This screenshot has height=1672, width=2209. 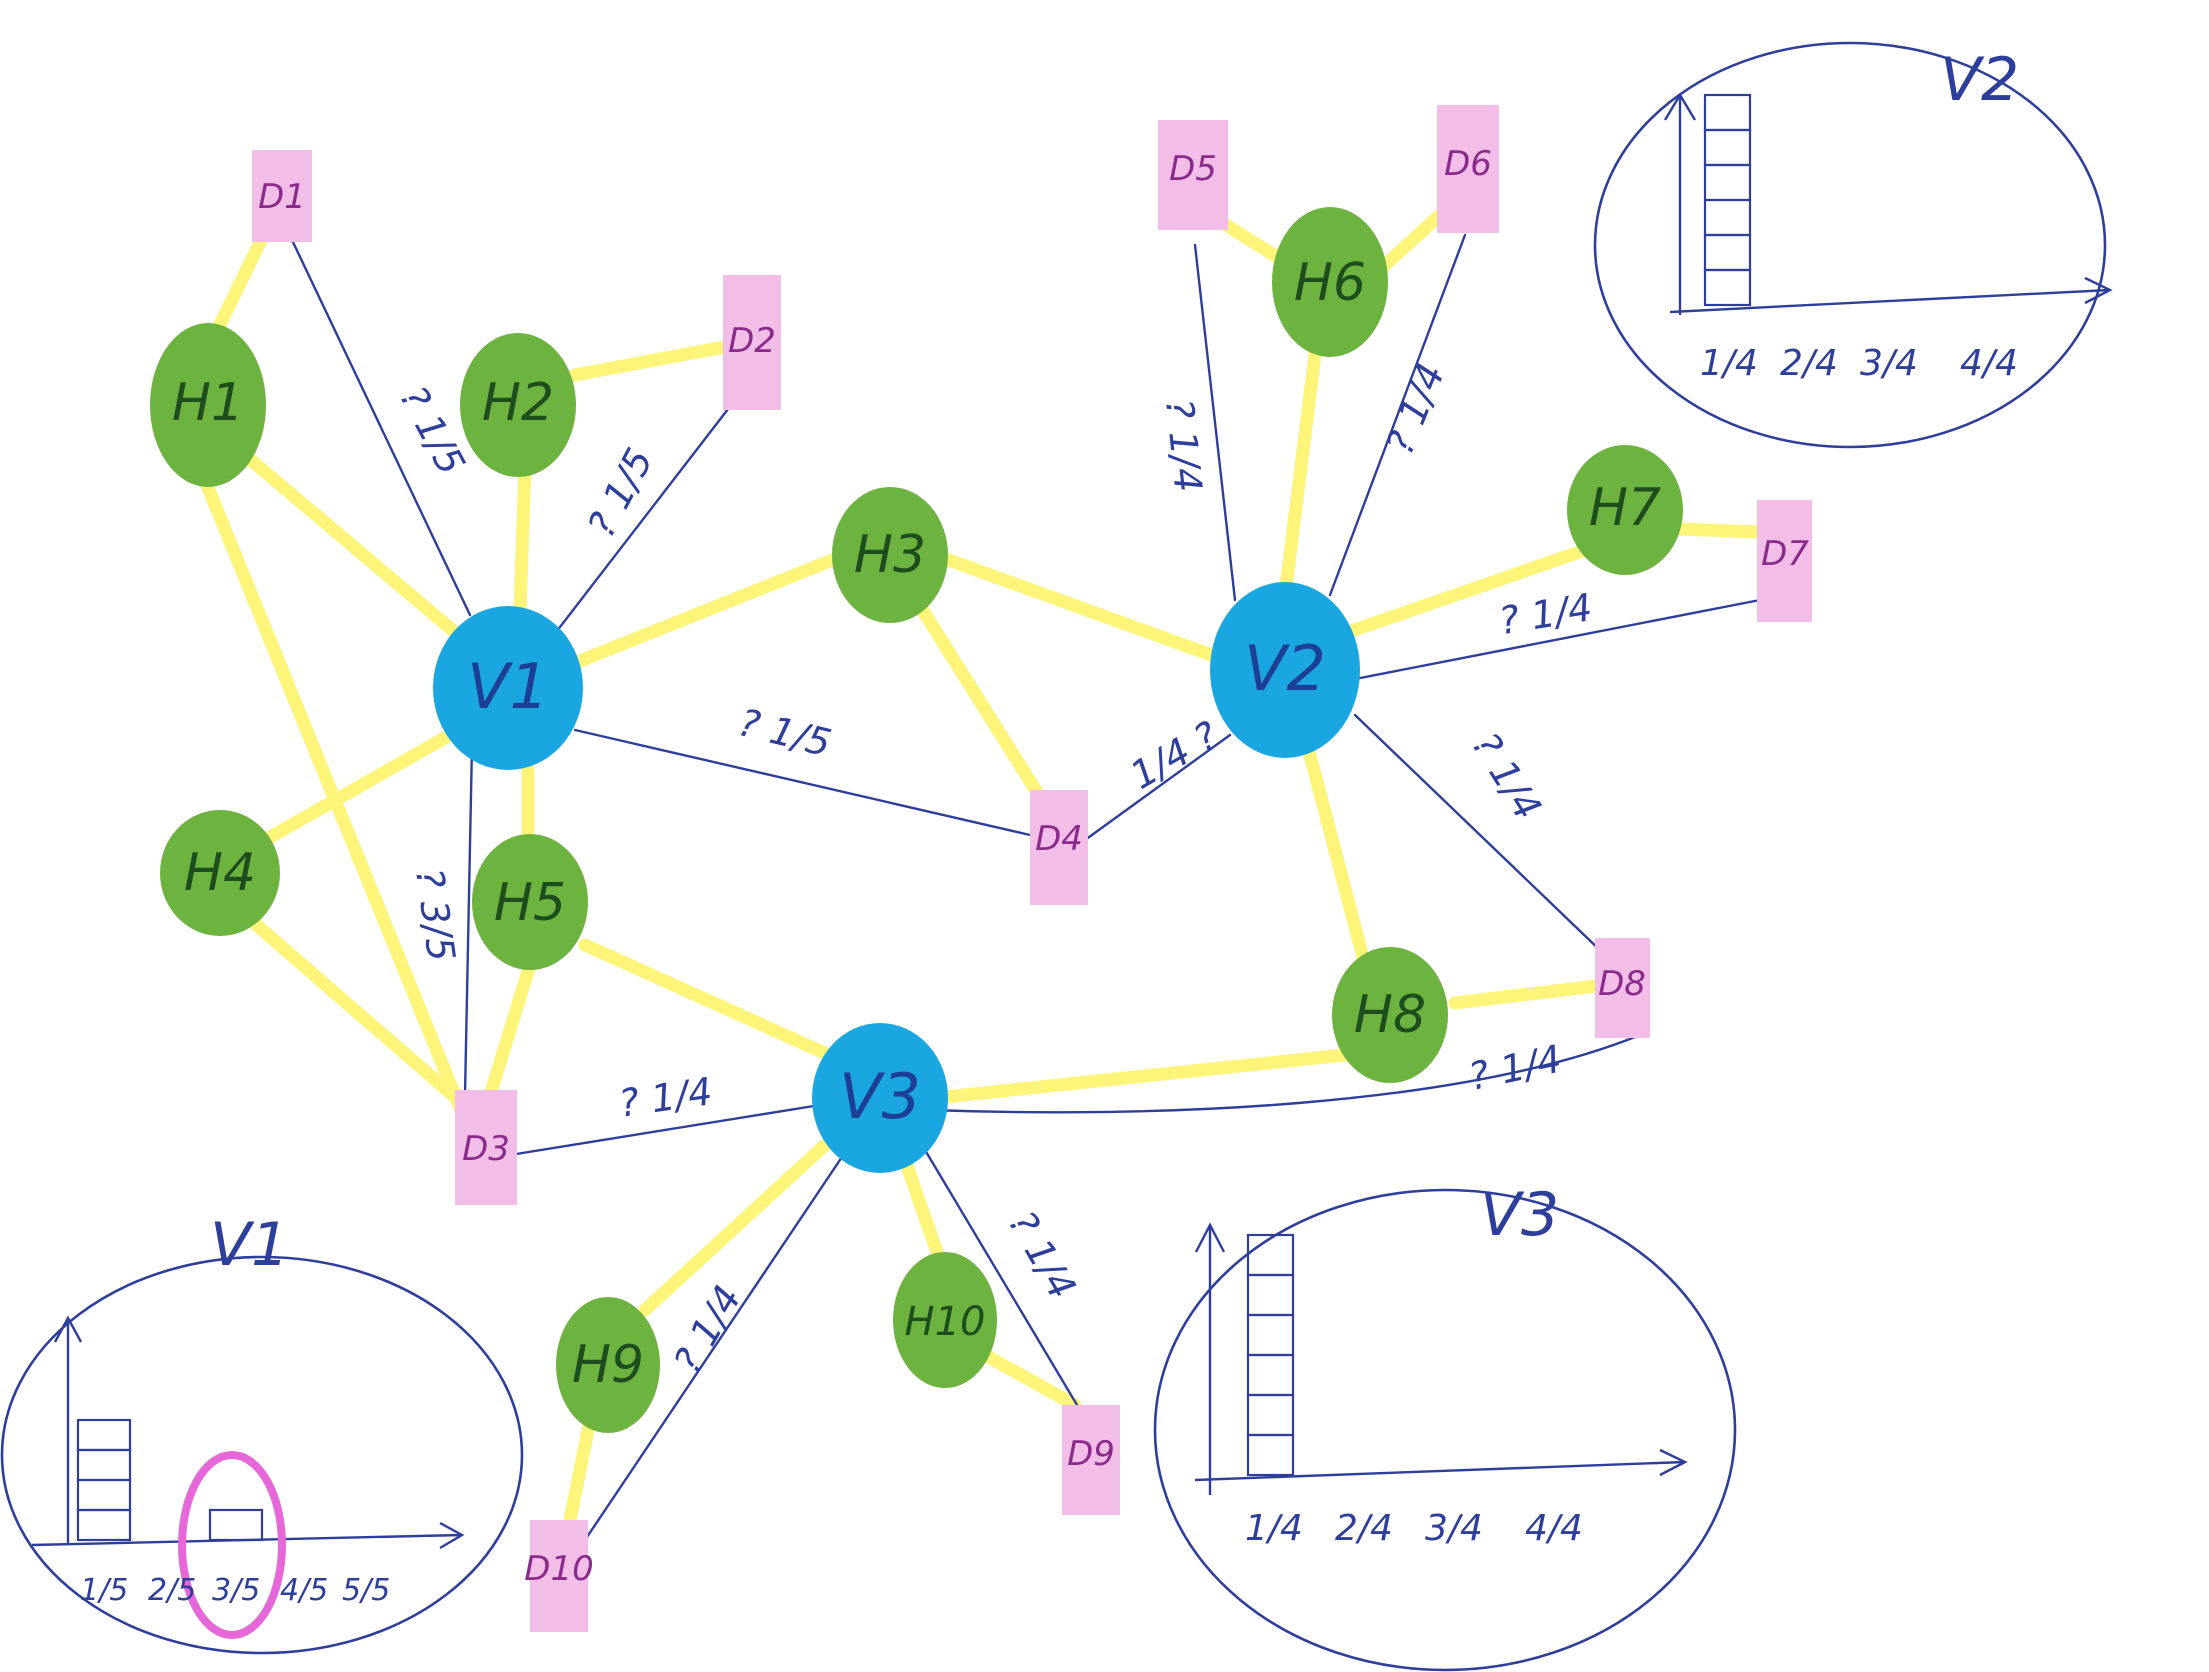 What do you see at coordinates (580, 1470) in the screenshot?
I see `edge-h9-d10` at bounding box center [580, 1470].